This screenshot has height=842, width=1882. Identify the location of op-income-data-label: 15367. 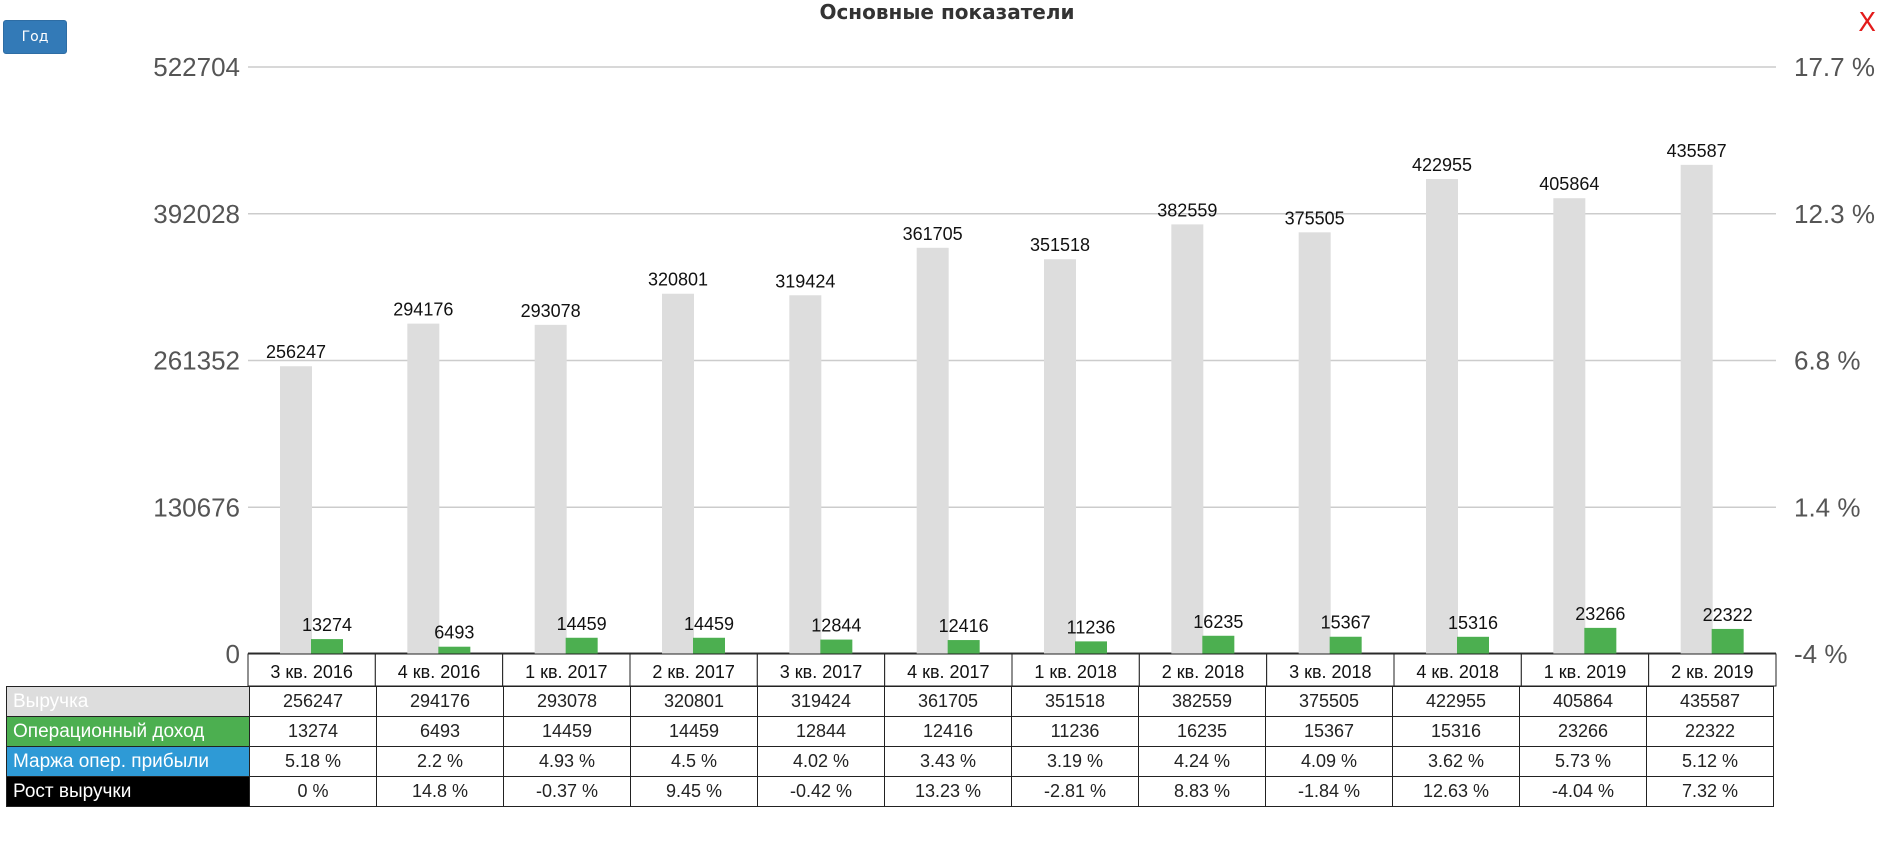
(1346, 623).